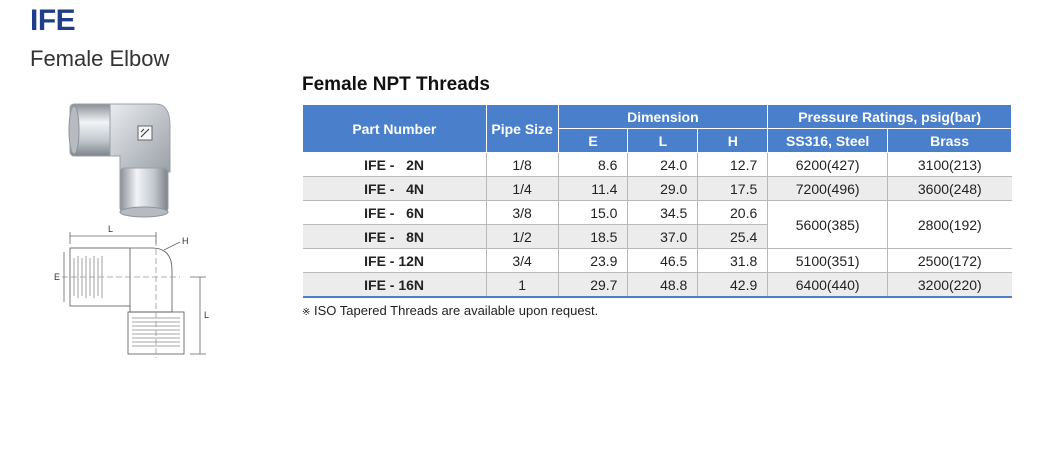  Describe the element at coordinates (592, 188) in the screenshot. I see `cell-e: 11.4` at that location.